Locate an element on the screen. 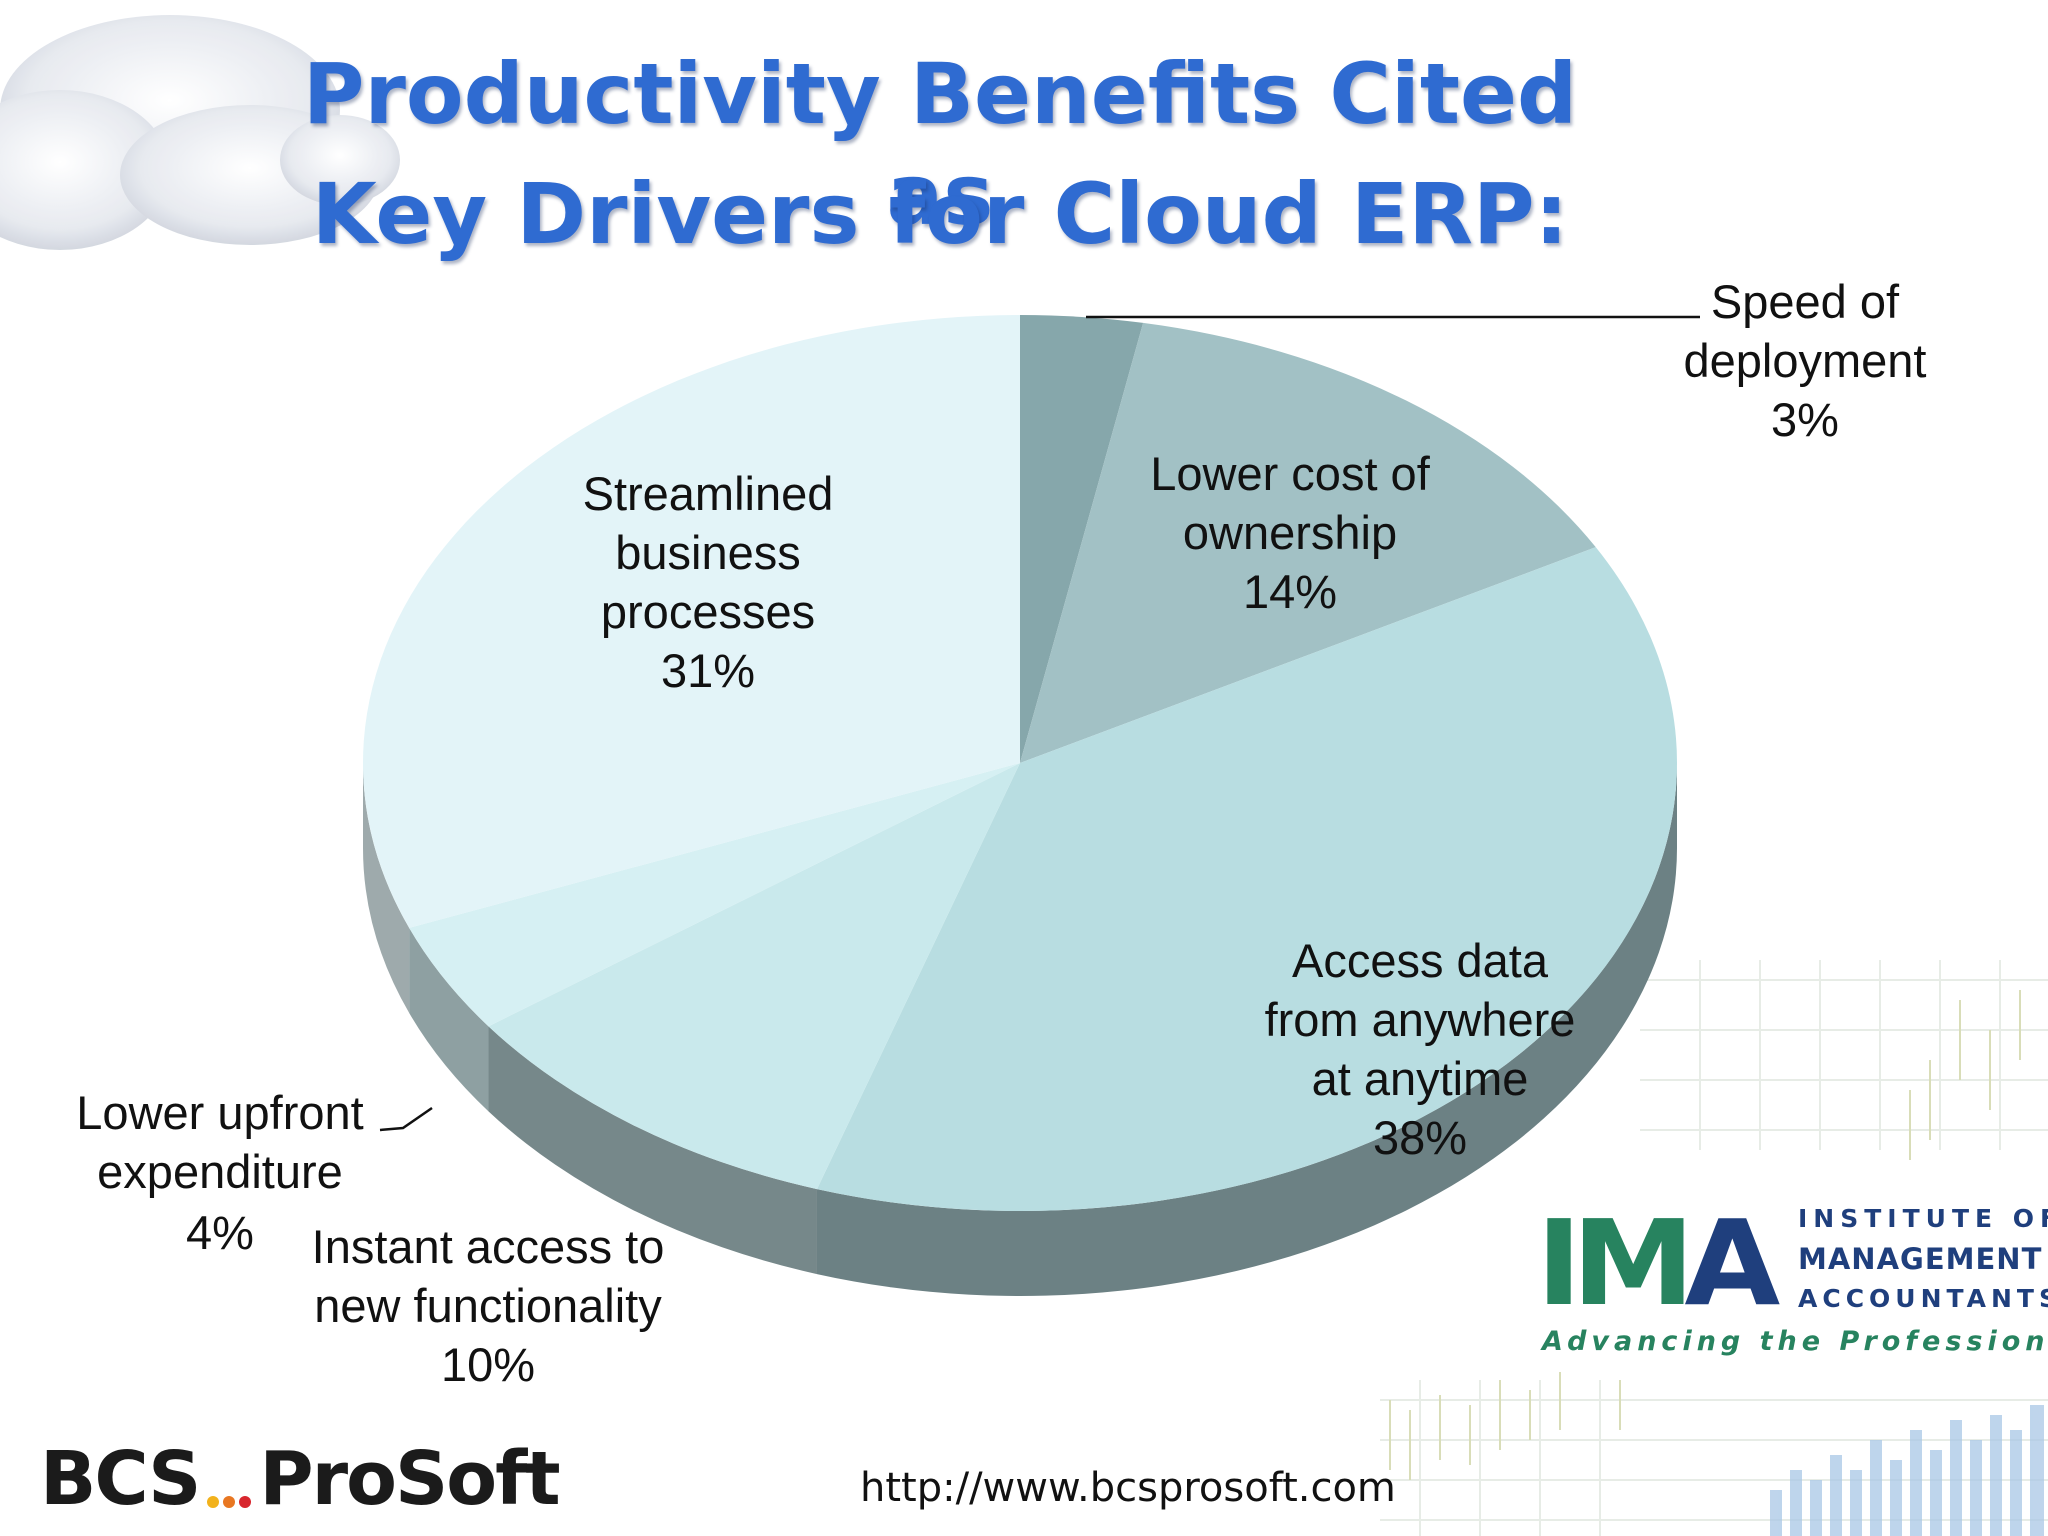 This screenshot has width=2048, height=1536. bar-chart-graphic is located at coordinates (1907, 1470).